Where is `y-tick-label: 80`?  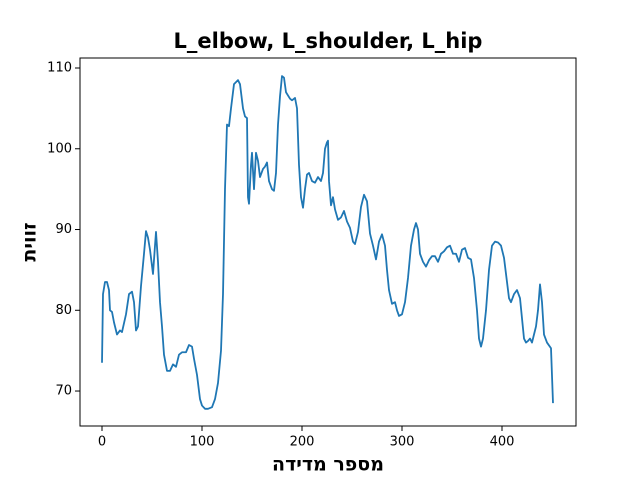
y-tick-label: 80 is located at coordinates (63, 310).